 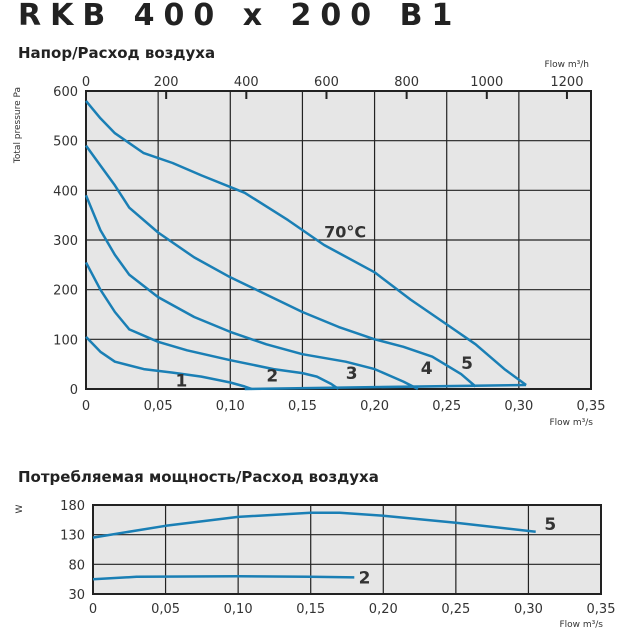 What do you see at coordinates (427, 369) in the screenshot?
I see `chart1-series-label-4: 4` at bounding box center [427, 369].